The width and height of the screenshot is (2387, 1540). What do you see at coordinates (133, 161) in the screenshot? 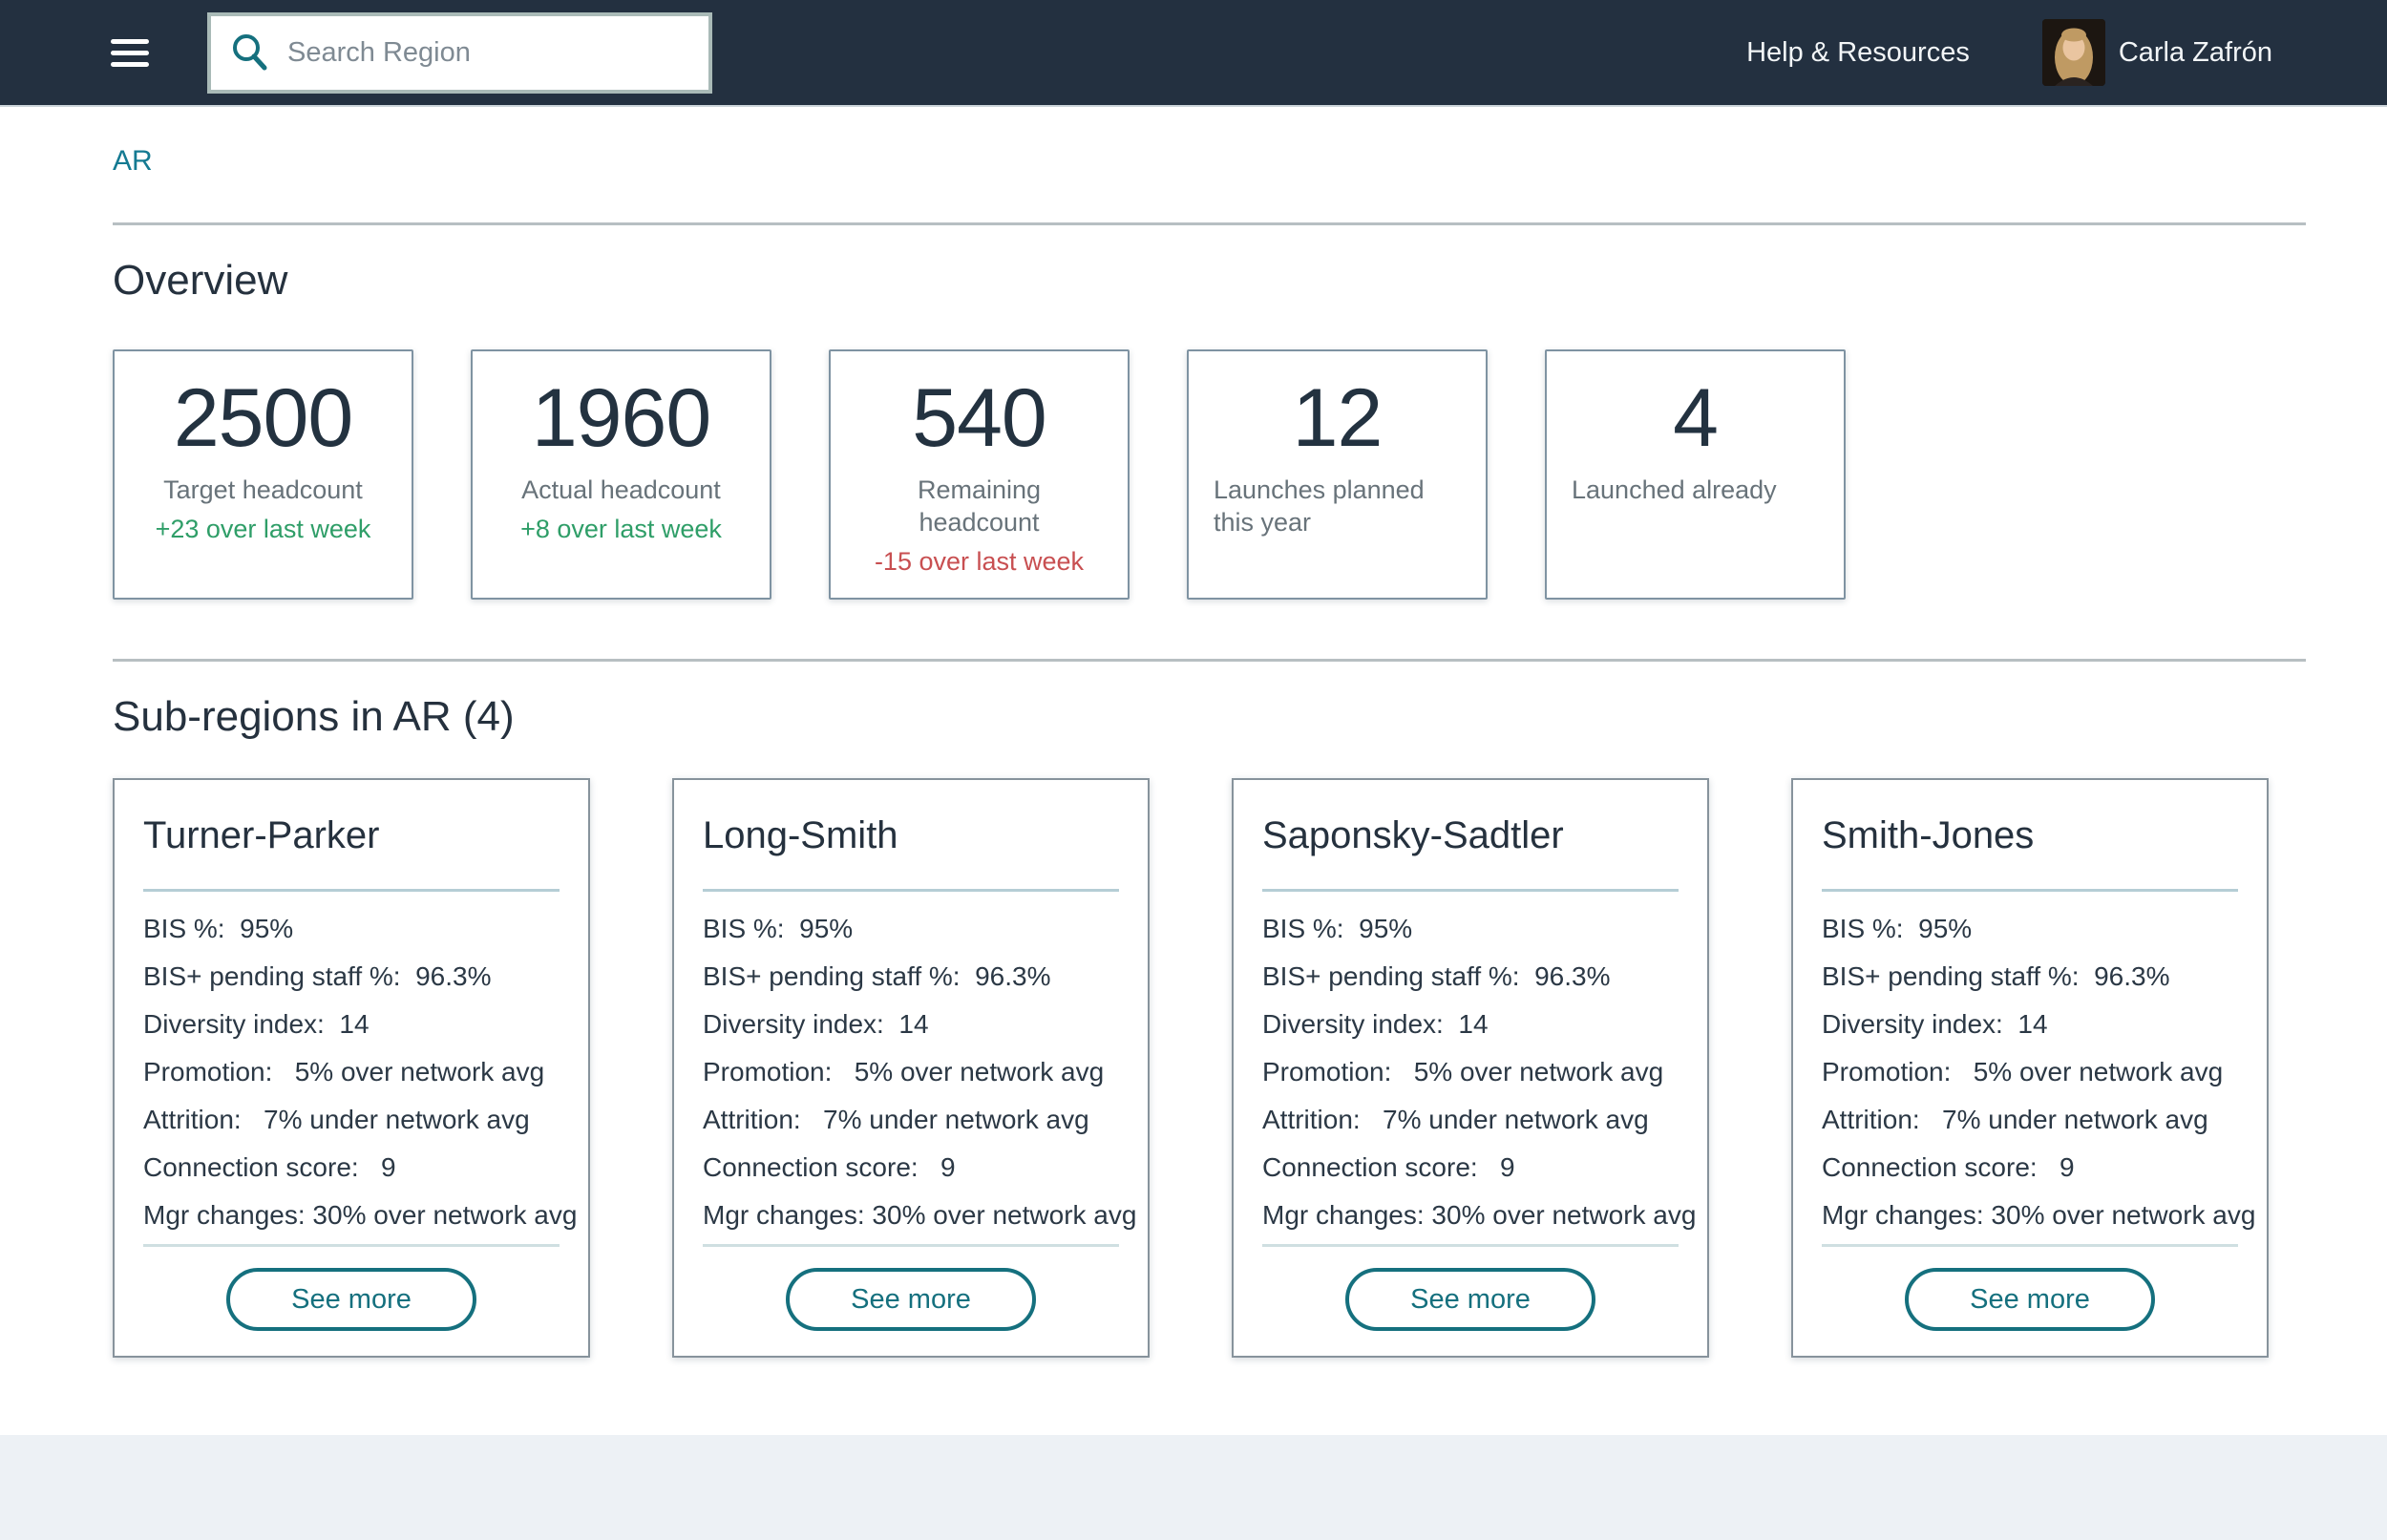
I see `breadcrumb-region-link: AR` at bounding box center [133, 161].